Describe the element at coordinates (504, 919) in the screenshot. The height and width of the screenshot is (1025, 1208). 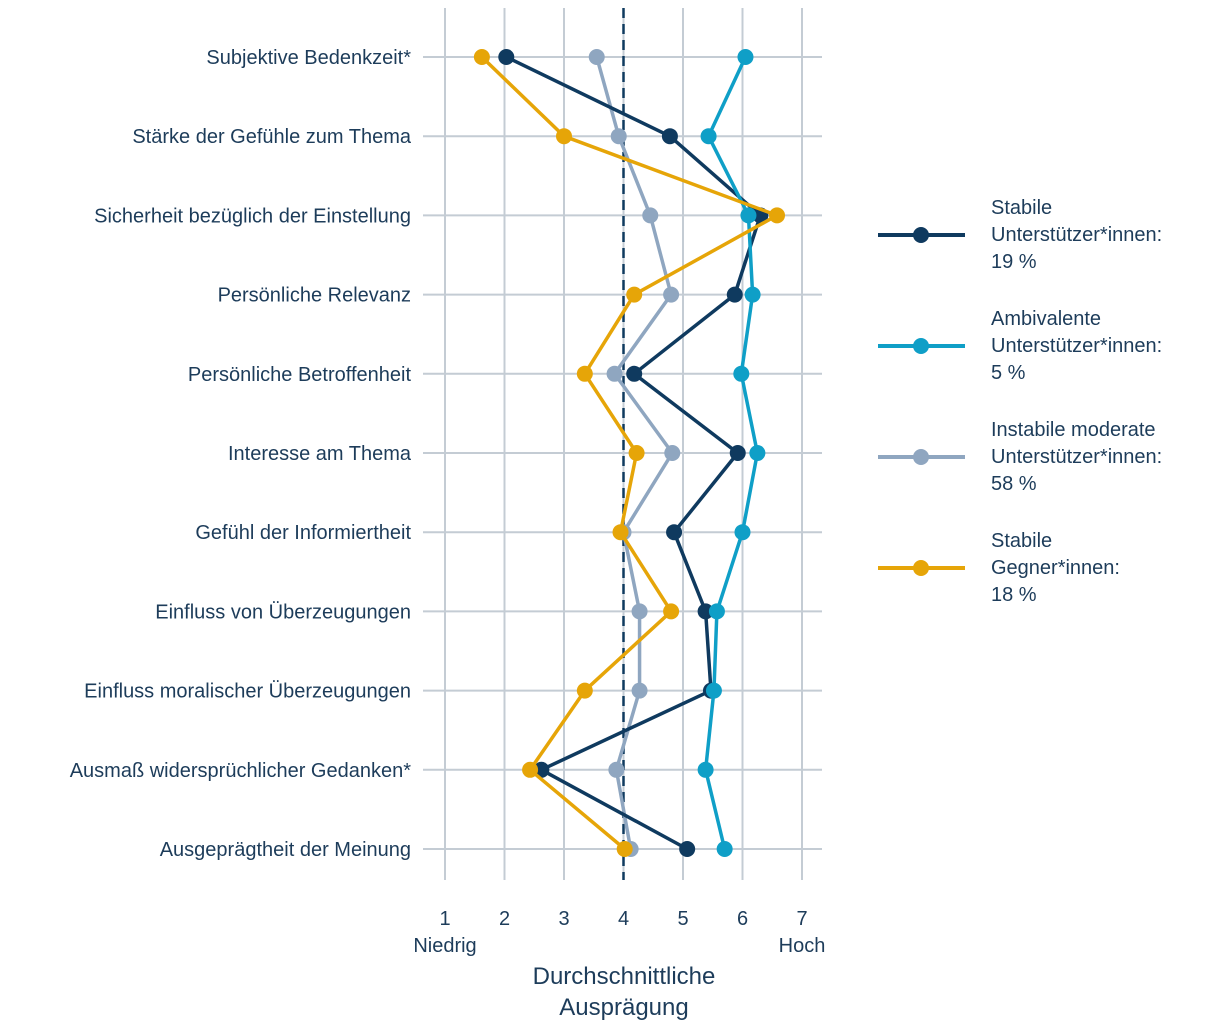
I see `x-tick-label: 2` at that location.